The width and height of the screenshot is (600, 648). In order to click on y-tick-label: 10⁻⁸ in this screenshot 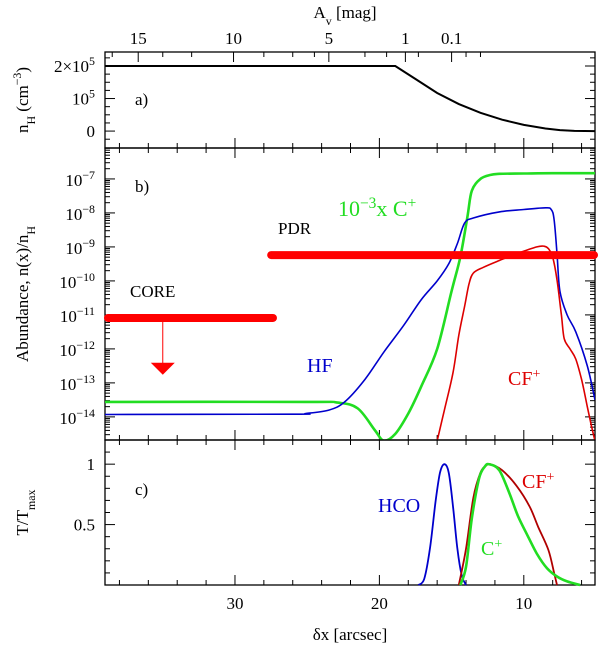, I will do `click(80, 213)`.